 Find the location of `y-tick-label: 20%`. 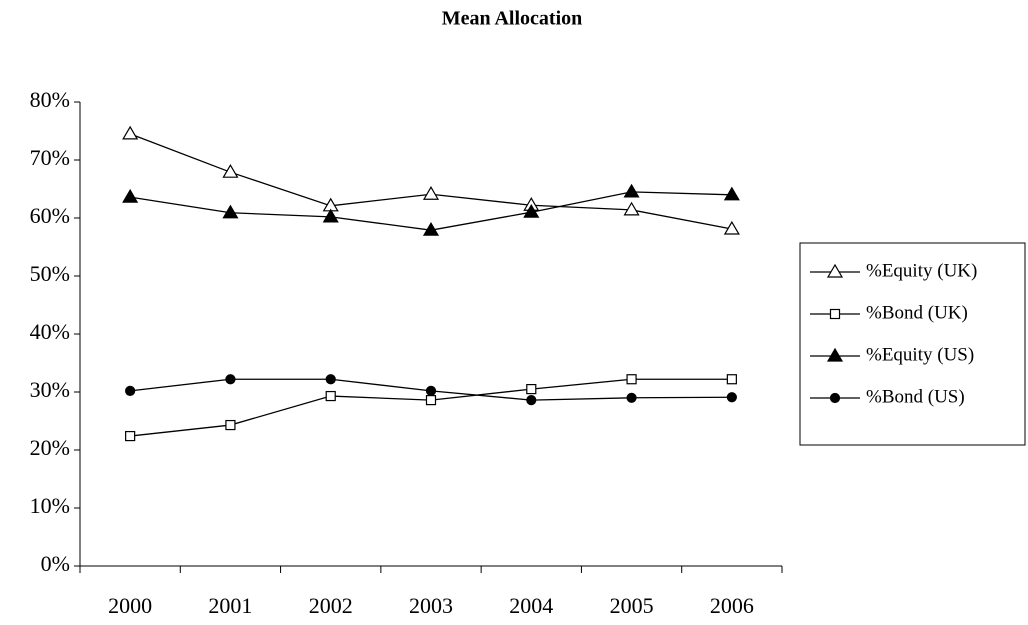

y-tick-label: 20% is located at coordinates (50, 447).